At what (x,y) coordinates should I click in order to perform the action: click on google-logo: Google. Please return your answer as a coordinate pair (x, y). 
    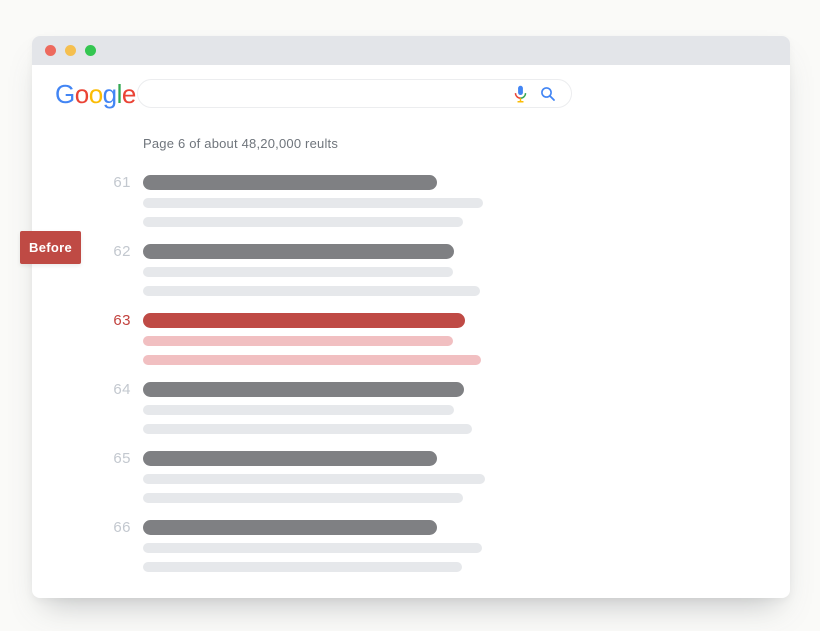
    Looking at the image, I should click on (95, 94).